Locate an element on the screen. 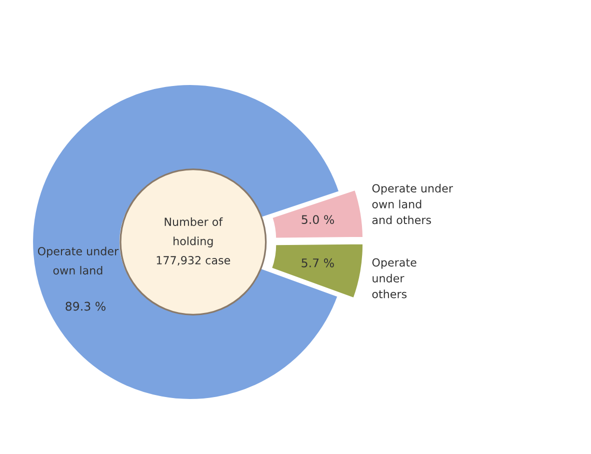 Image resolution: width=591 pixels, height=454 pixels. slice-label: Operate under others is located at coordinates (394, 278).